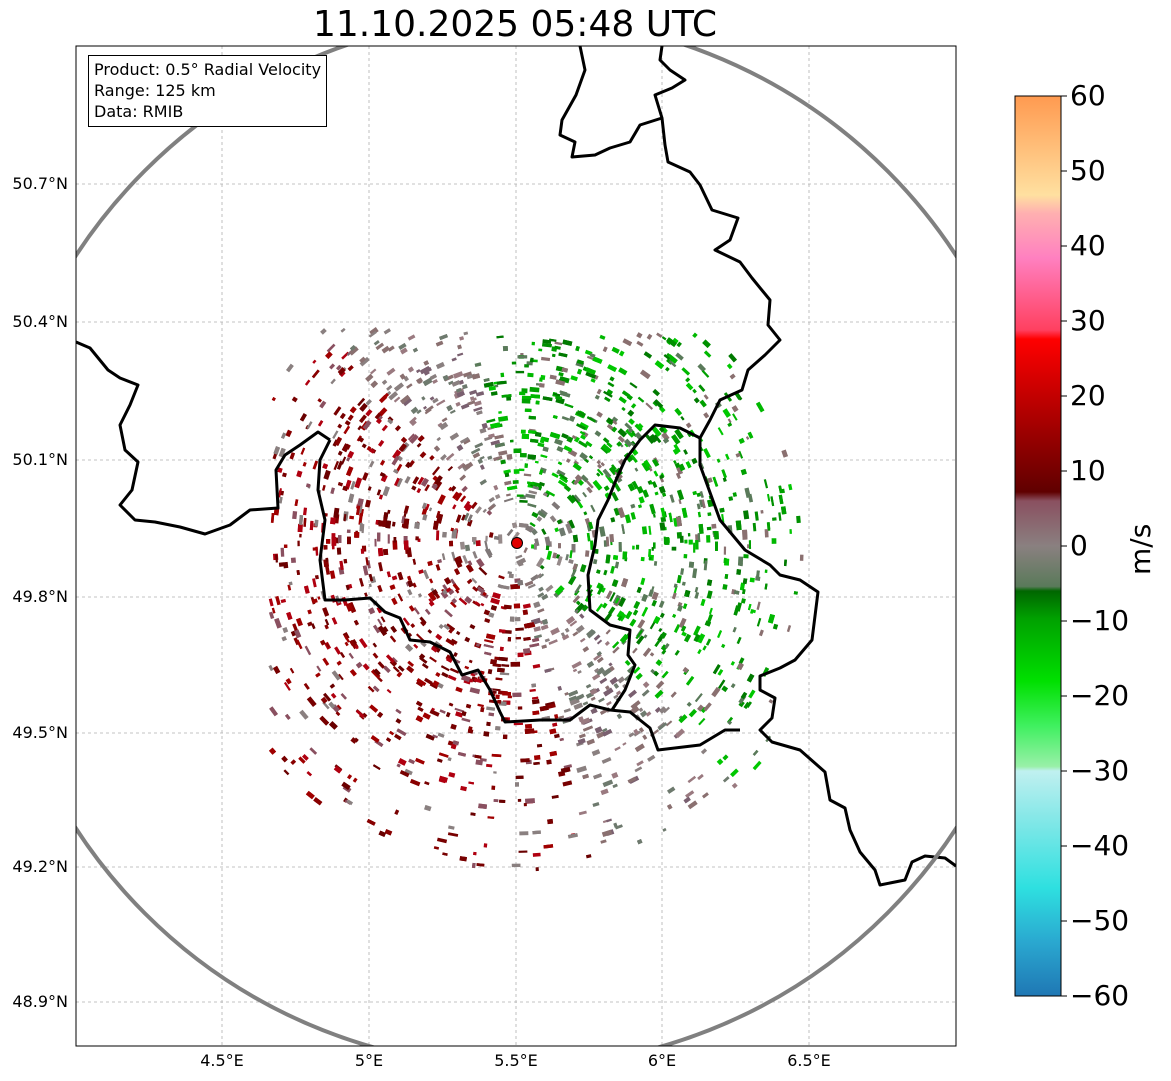 The image size is (1171, 1081). Describe the element at coordinates (40, 321) in the screenshot. I see `lat-label: 50.4°N` at that location.